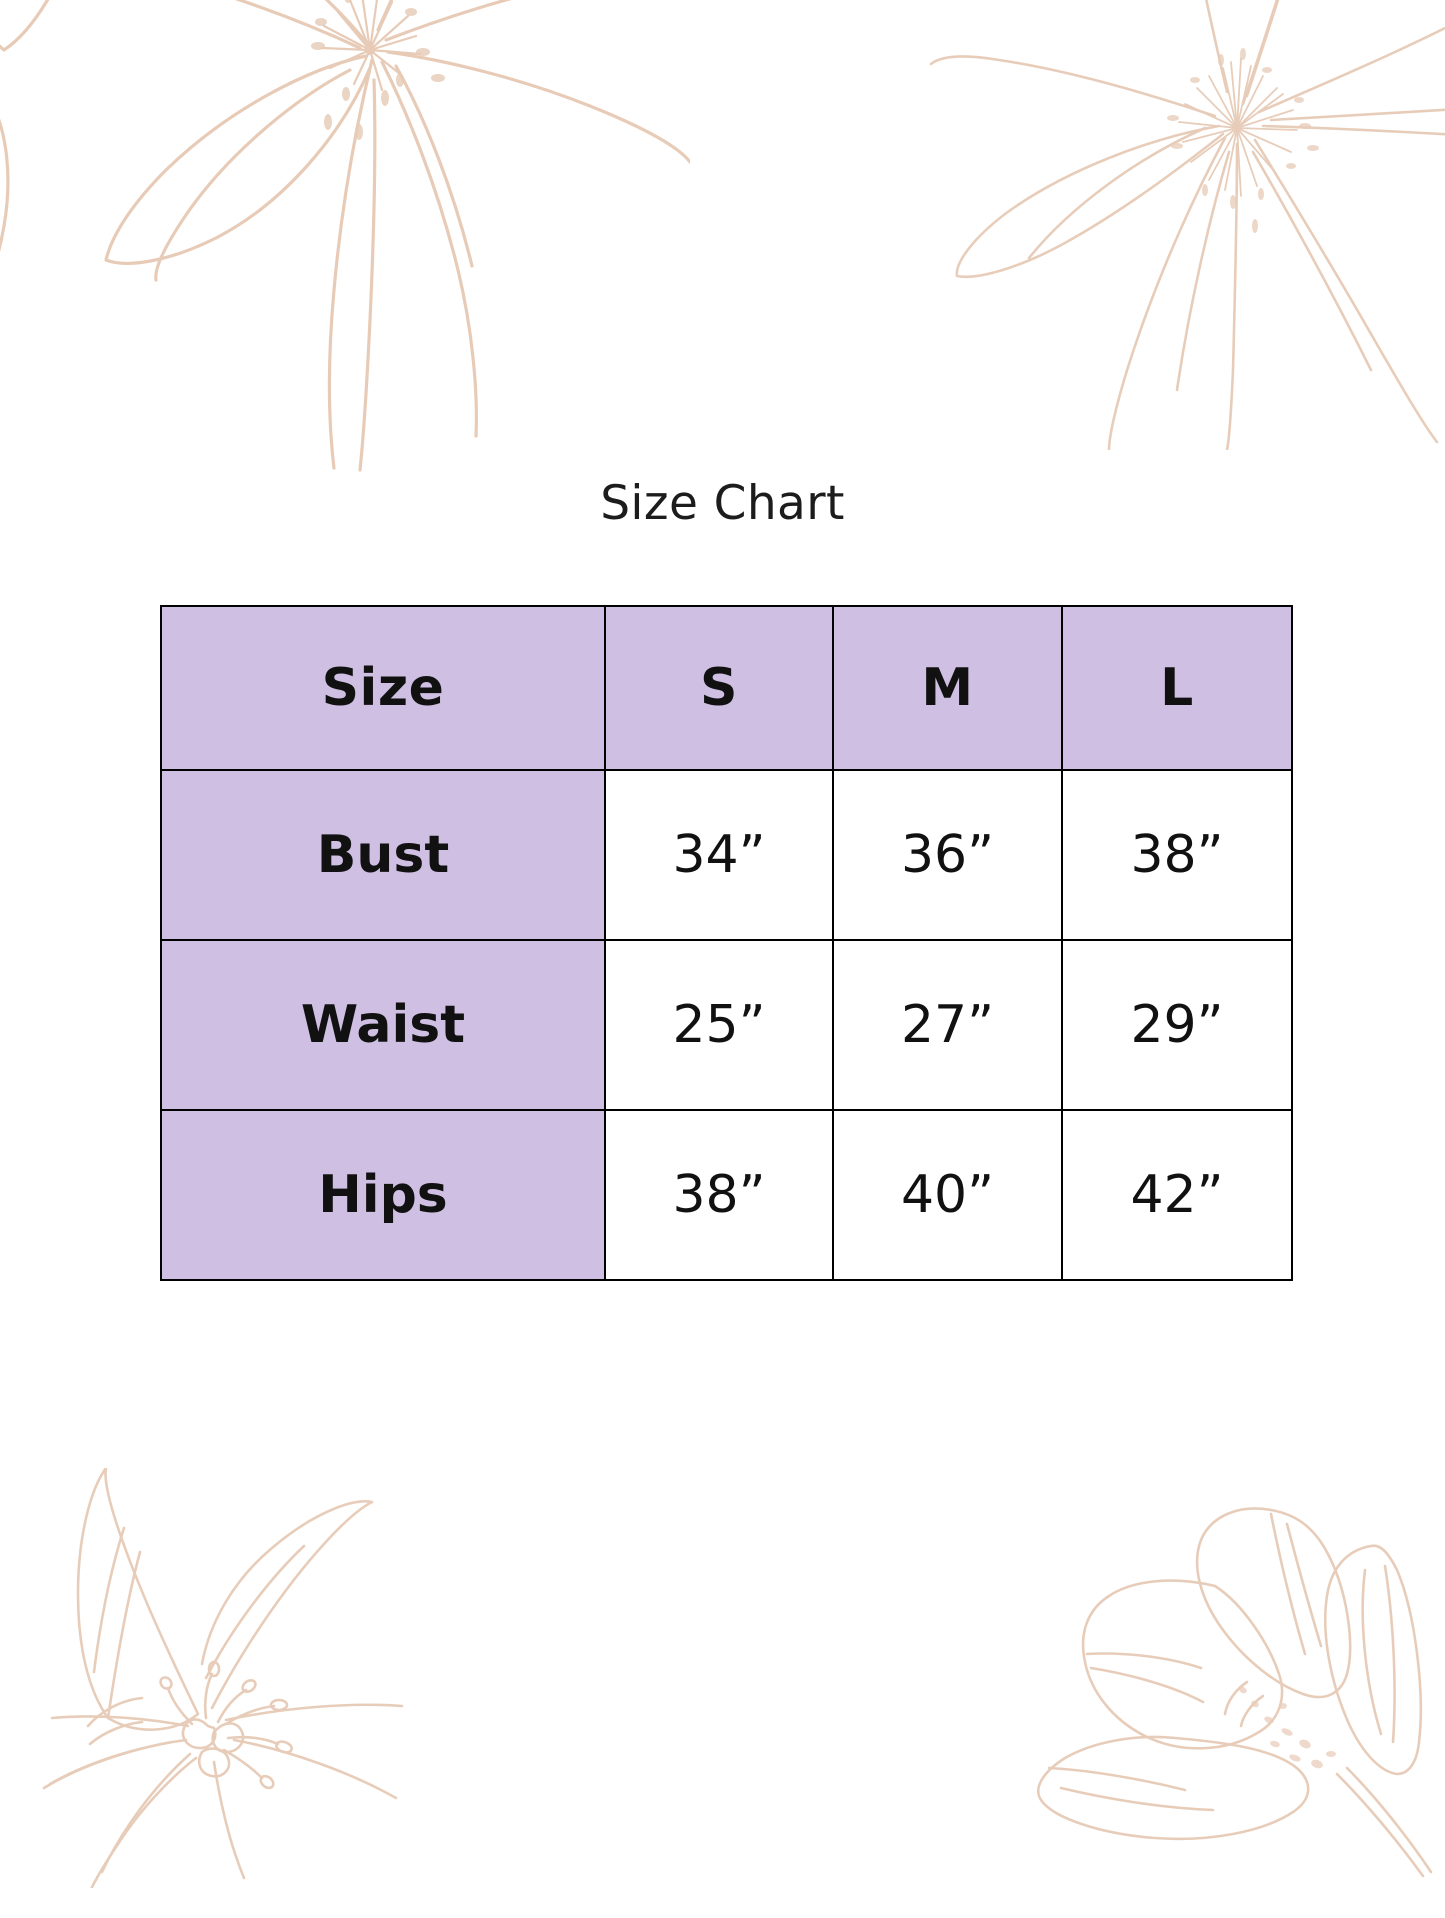 The width and height of the screenshot is (1445, 1918). What do you see at coordinates (722, 503) in the screenshot?
I see `page-title: Size Chart` at bounding box center [722, 503].